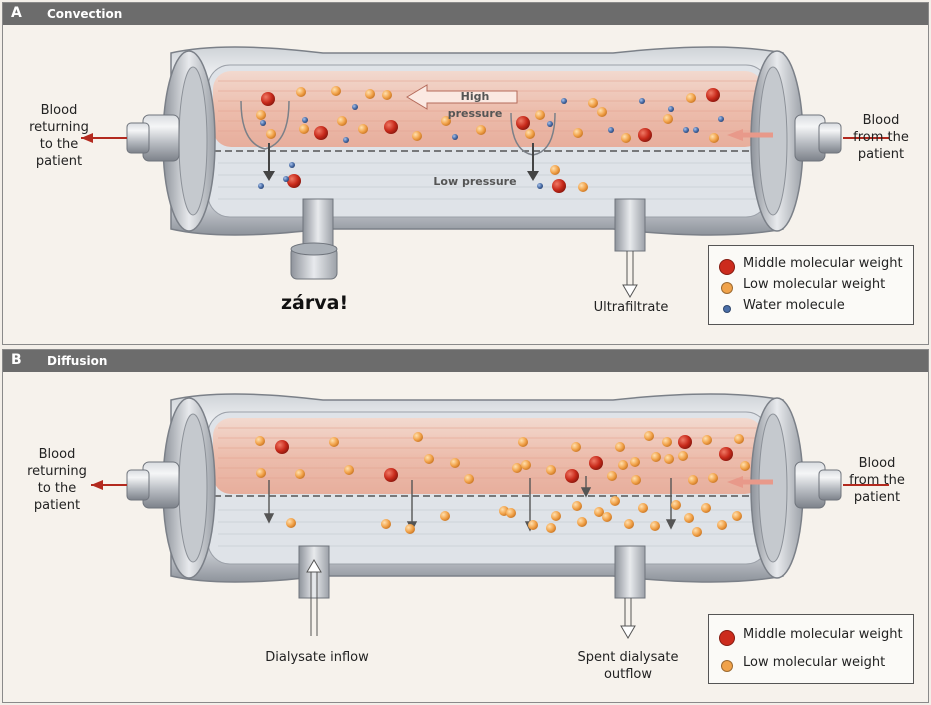 The height and width of the screenshot is (705, 931). Describe the element at coordinates (85, 14) in the screenshot. I see `panel-title: Convection` at that location.